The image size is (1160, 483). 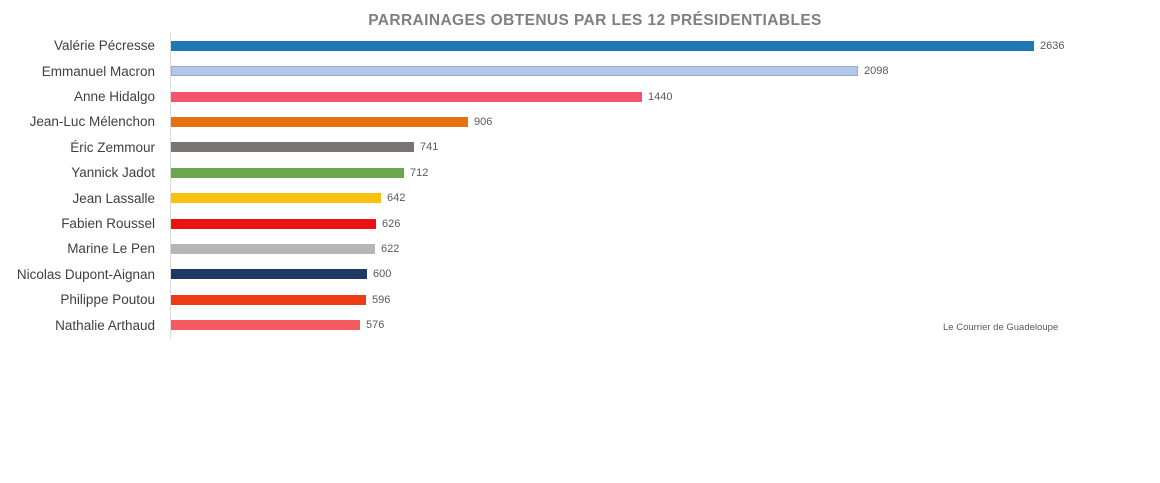 What do you see at coordinates (170, 186) in the screenshot?
I see `y-axis-line` at bounding box center [170, 186].